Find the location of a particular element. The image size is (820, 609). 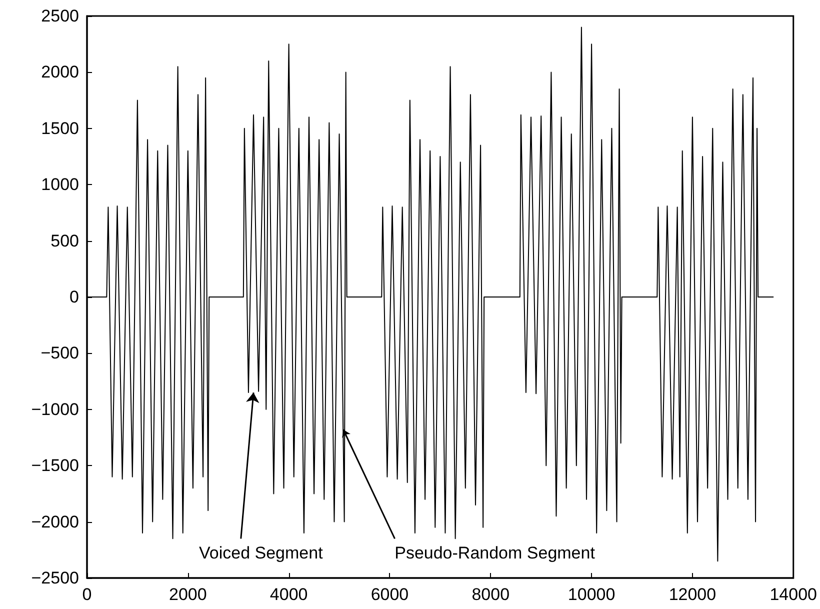

x-tick-label: 6000 is located at coordinates (389, 594).